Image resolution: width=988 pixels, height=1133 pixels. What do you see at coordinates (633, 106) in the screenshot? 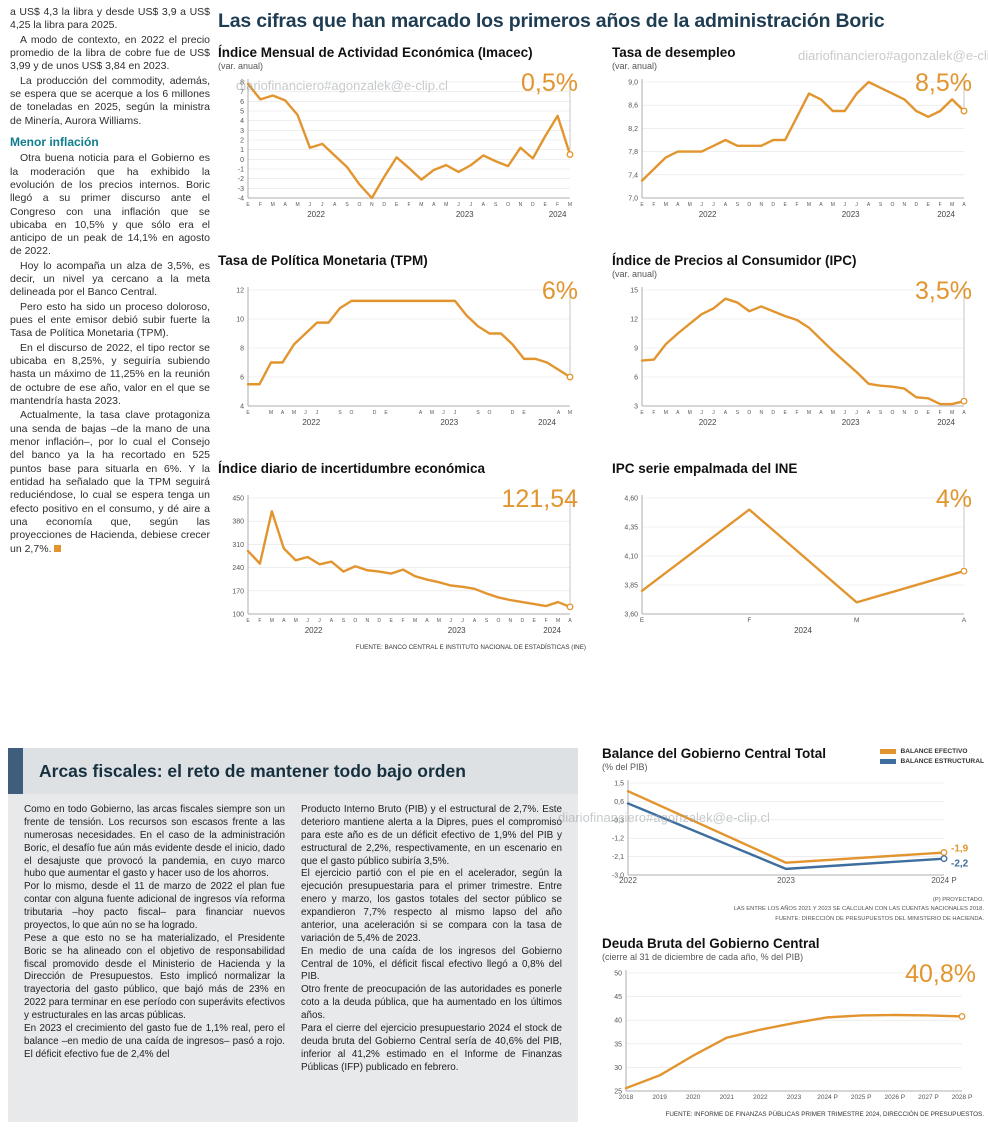
I see `svg-text: 8,6` at bounding box center [633, 106].